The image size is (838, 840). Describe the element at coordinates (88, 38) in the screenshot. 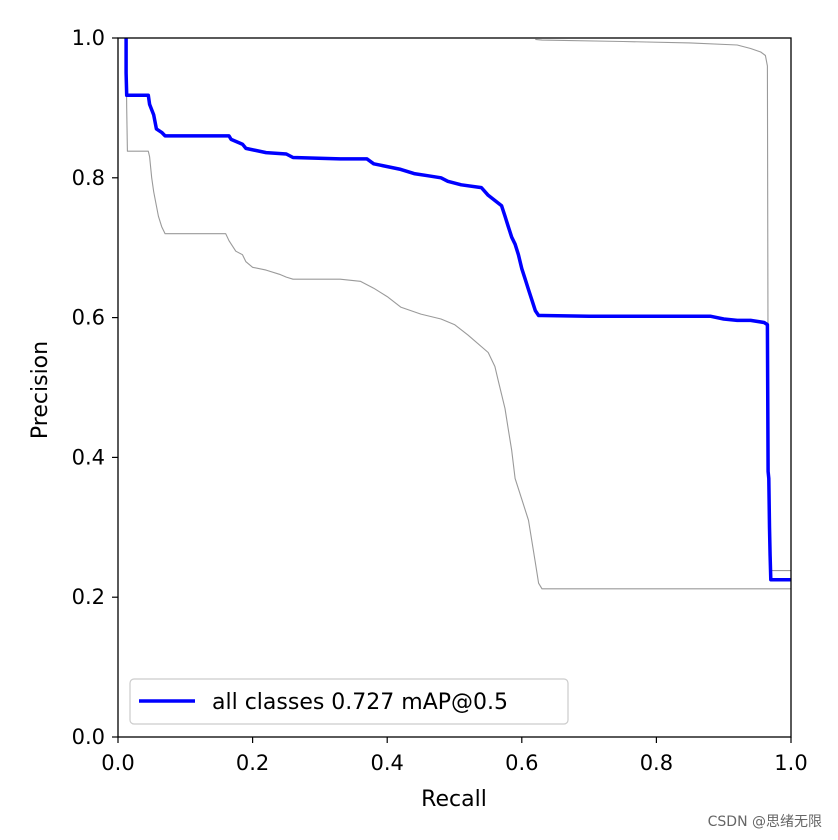

I see `y-tick-label: 1.0` at that location.